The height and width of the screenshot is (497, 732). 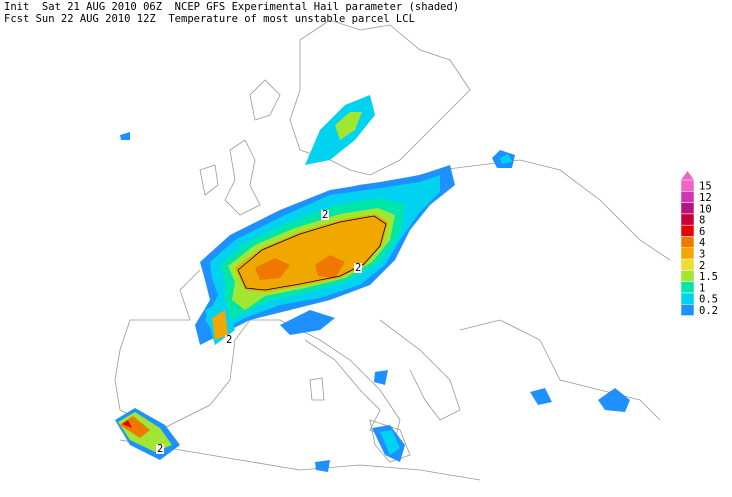 What do you see at coordinates (687, 175) in the screenshot?
I see `legend-arrow` at bounding box center [687, 175].